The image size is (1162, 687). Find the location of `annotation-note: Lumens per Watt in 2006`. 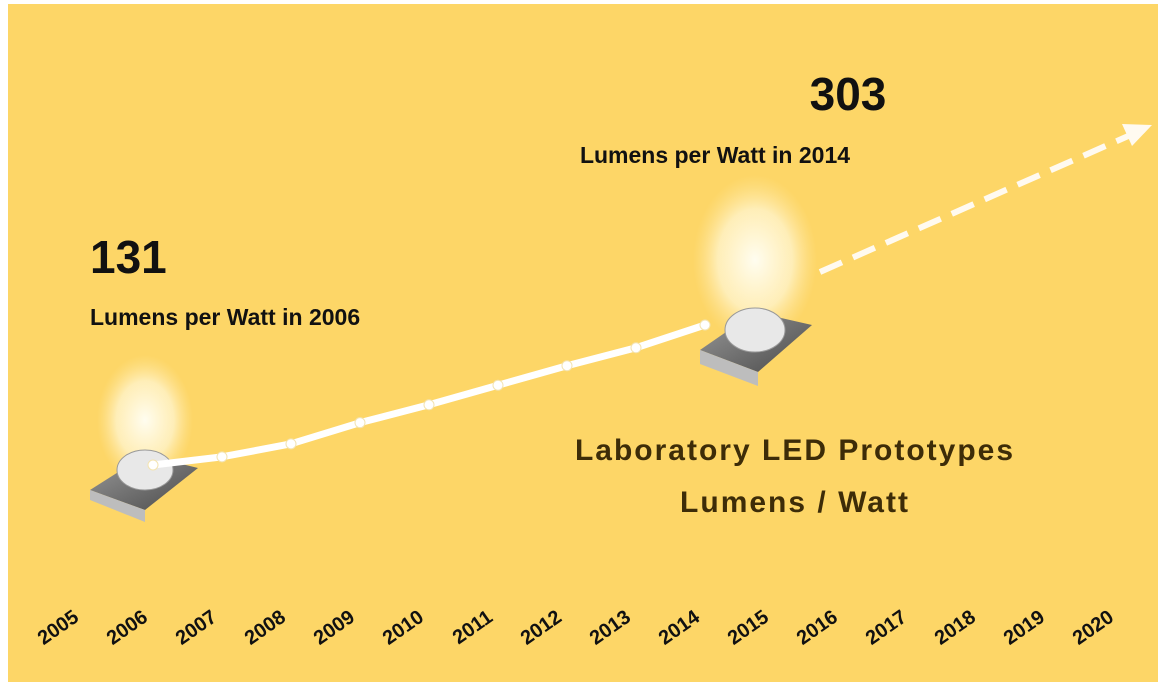

annotation-note: Lumens per Watt in 2006 is located at coordinates (225, 317).